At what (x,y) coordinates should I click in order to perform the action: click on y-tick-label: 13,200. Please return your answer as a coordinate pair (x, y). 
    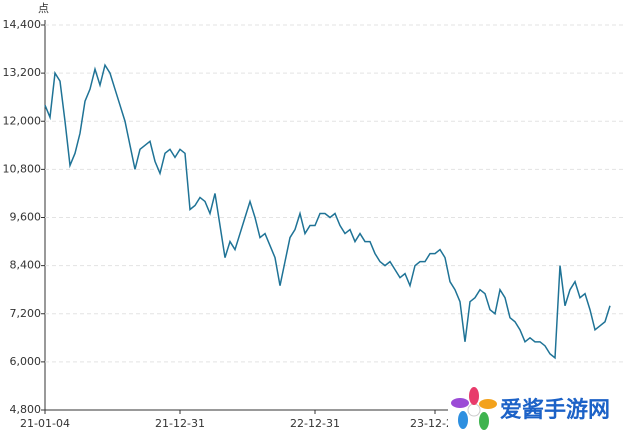
    Looking at the image, I should click on (22, 72).